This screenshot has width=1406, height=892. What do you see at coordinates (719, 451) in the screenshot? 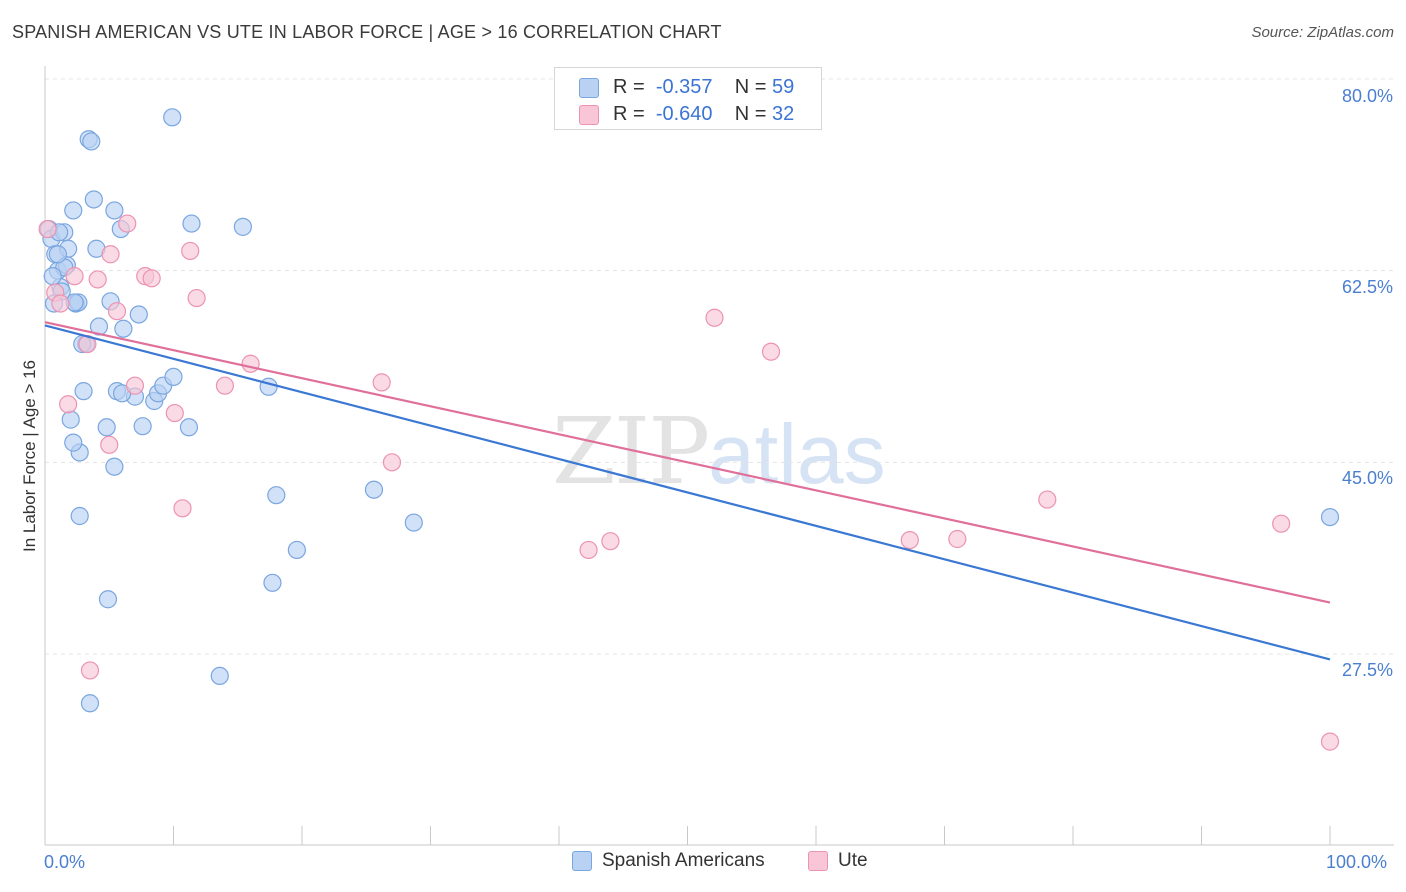
I see `zipatlas-watermark: ZIPatlas` at bounding box center [719, 451].